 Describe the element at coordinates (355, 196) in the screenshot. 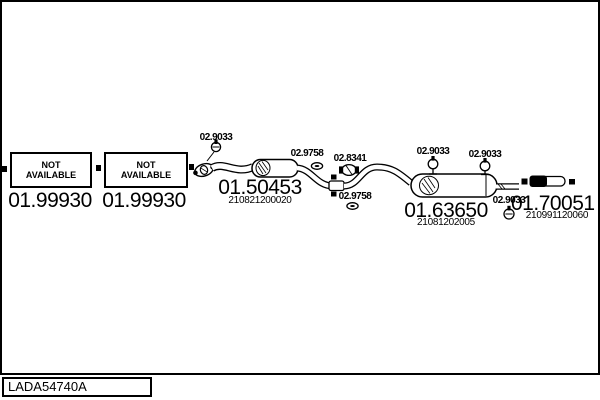

I see `fitting-label-gasket-bottom: 02.9758` at that location.